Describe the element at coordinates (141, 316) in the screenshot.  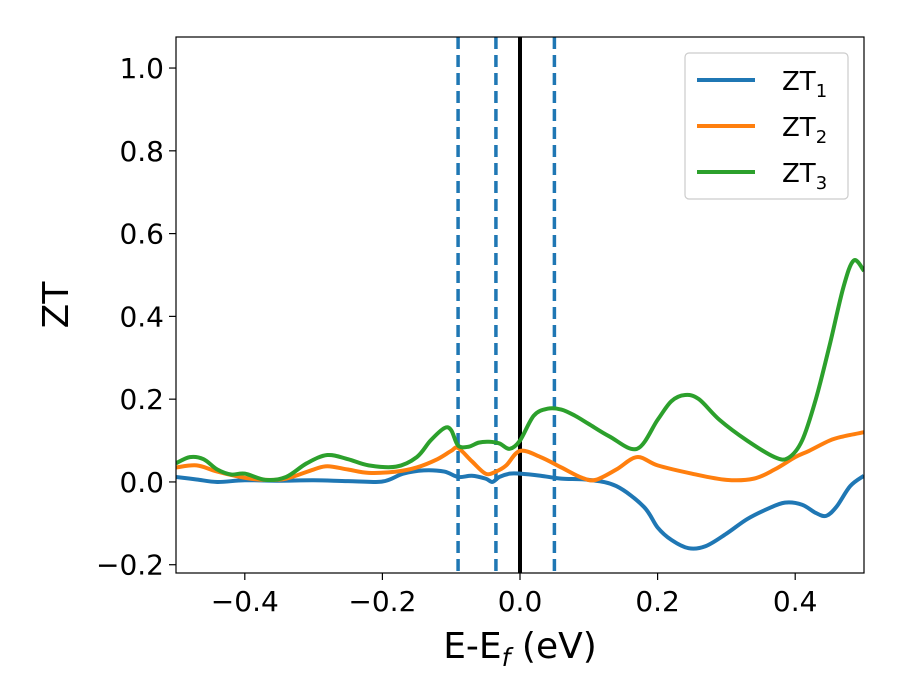
I see `y-tick-label: 0.4` at that location.